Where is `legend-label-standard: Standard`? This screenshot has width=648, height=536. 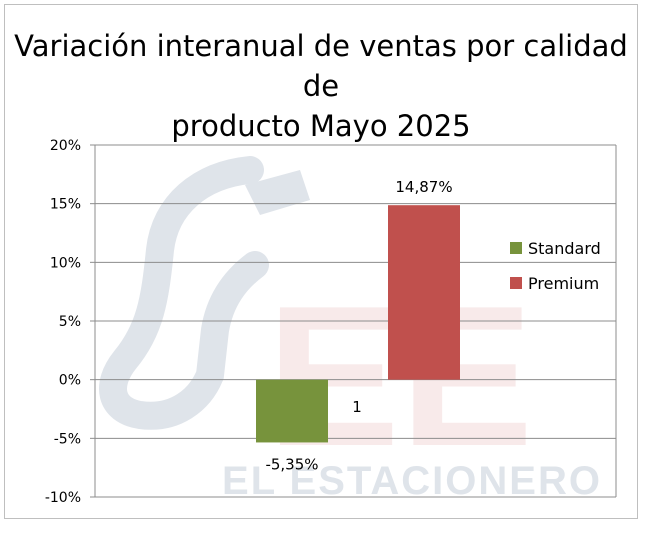
legend-label-standard: Standard is located at coordinates (564, 248).